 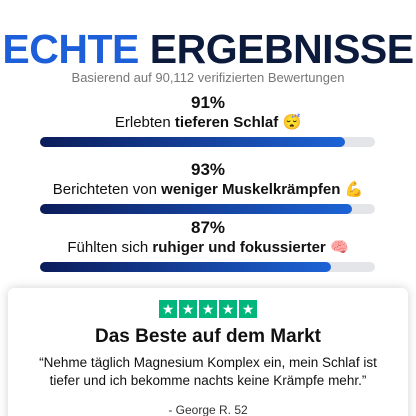 What do you see at coordinates (208, 227) in the screenshot?
I see `stat-percent: 87%` at bounding box center [208, 227].